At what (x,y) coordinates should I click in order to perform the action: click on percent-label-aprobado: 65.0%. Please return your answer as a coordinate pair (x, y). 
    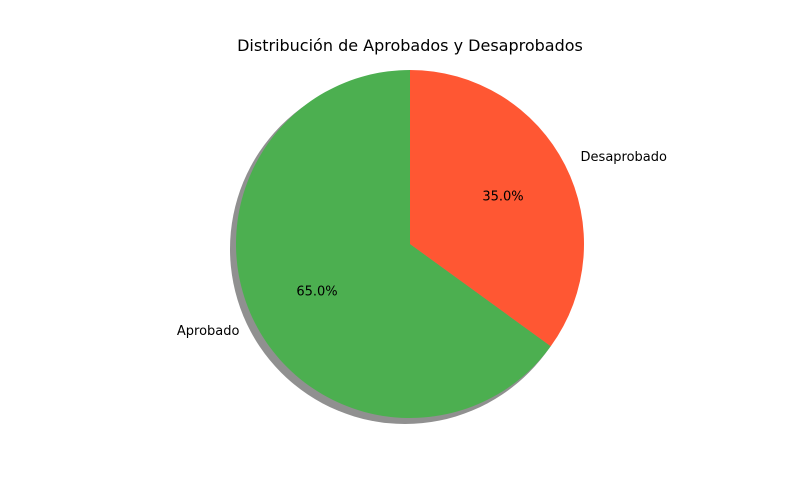
    Looking at the image, I should click on (316, 291).